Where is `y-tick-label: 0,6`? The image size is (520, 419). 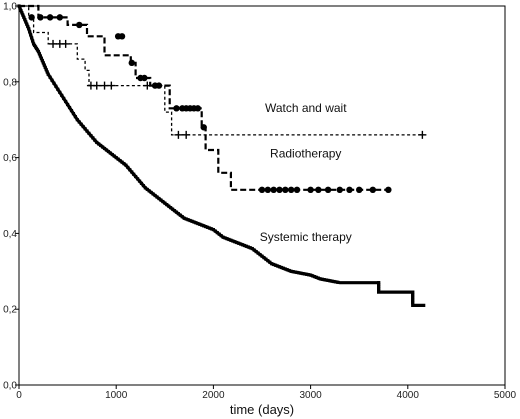 y-tick-label: 0,6 is located at coordinates (10, 158).